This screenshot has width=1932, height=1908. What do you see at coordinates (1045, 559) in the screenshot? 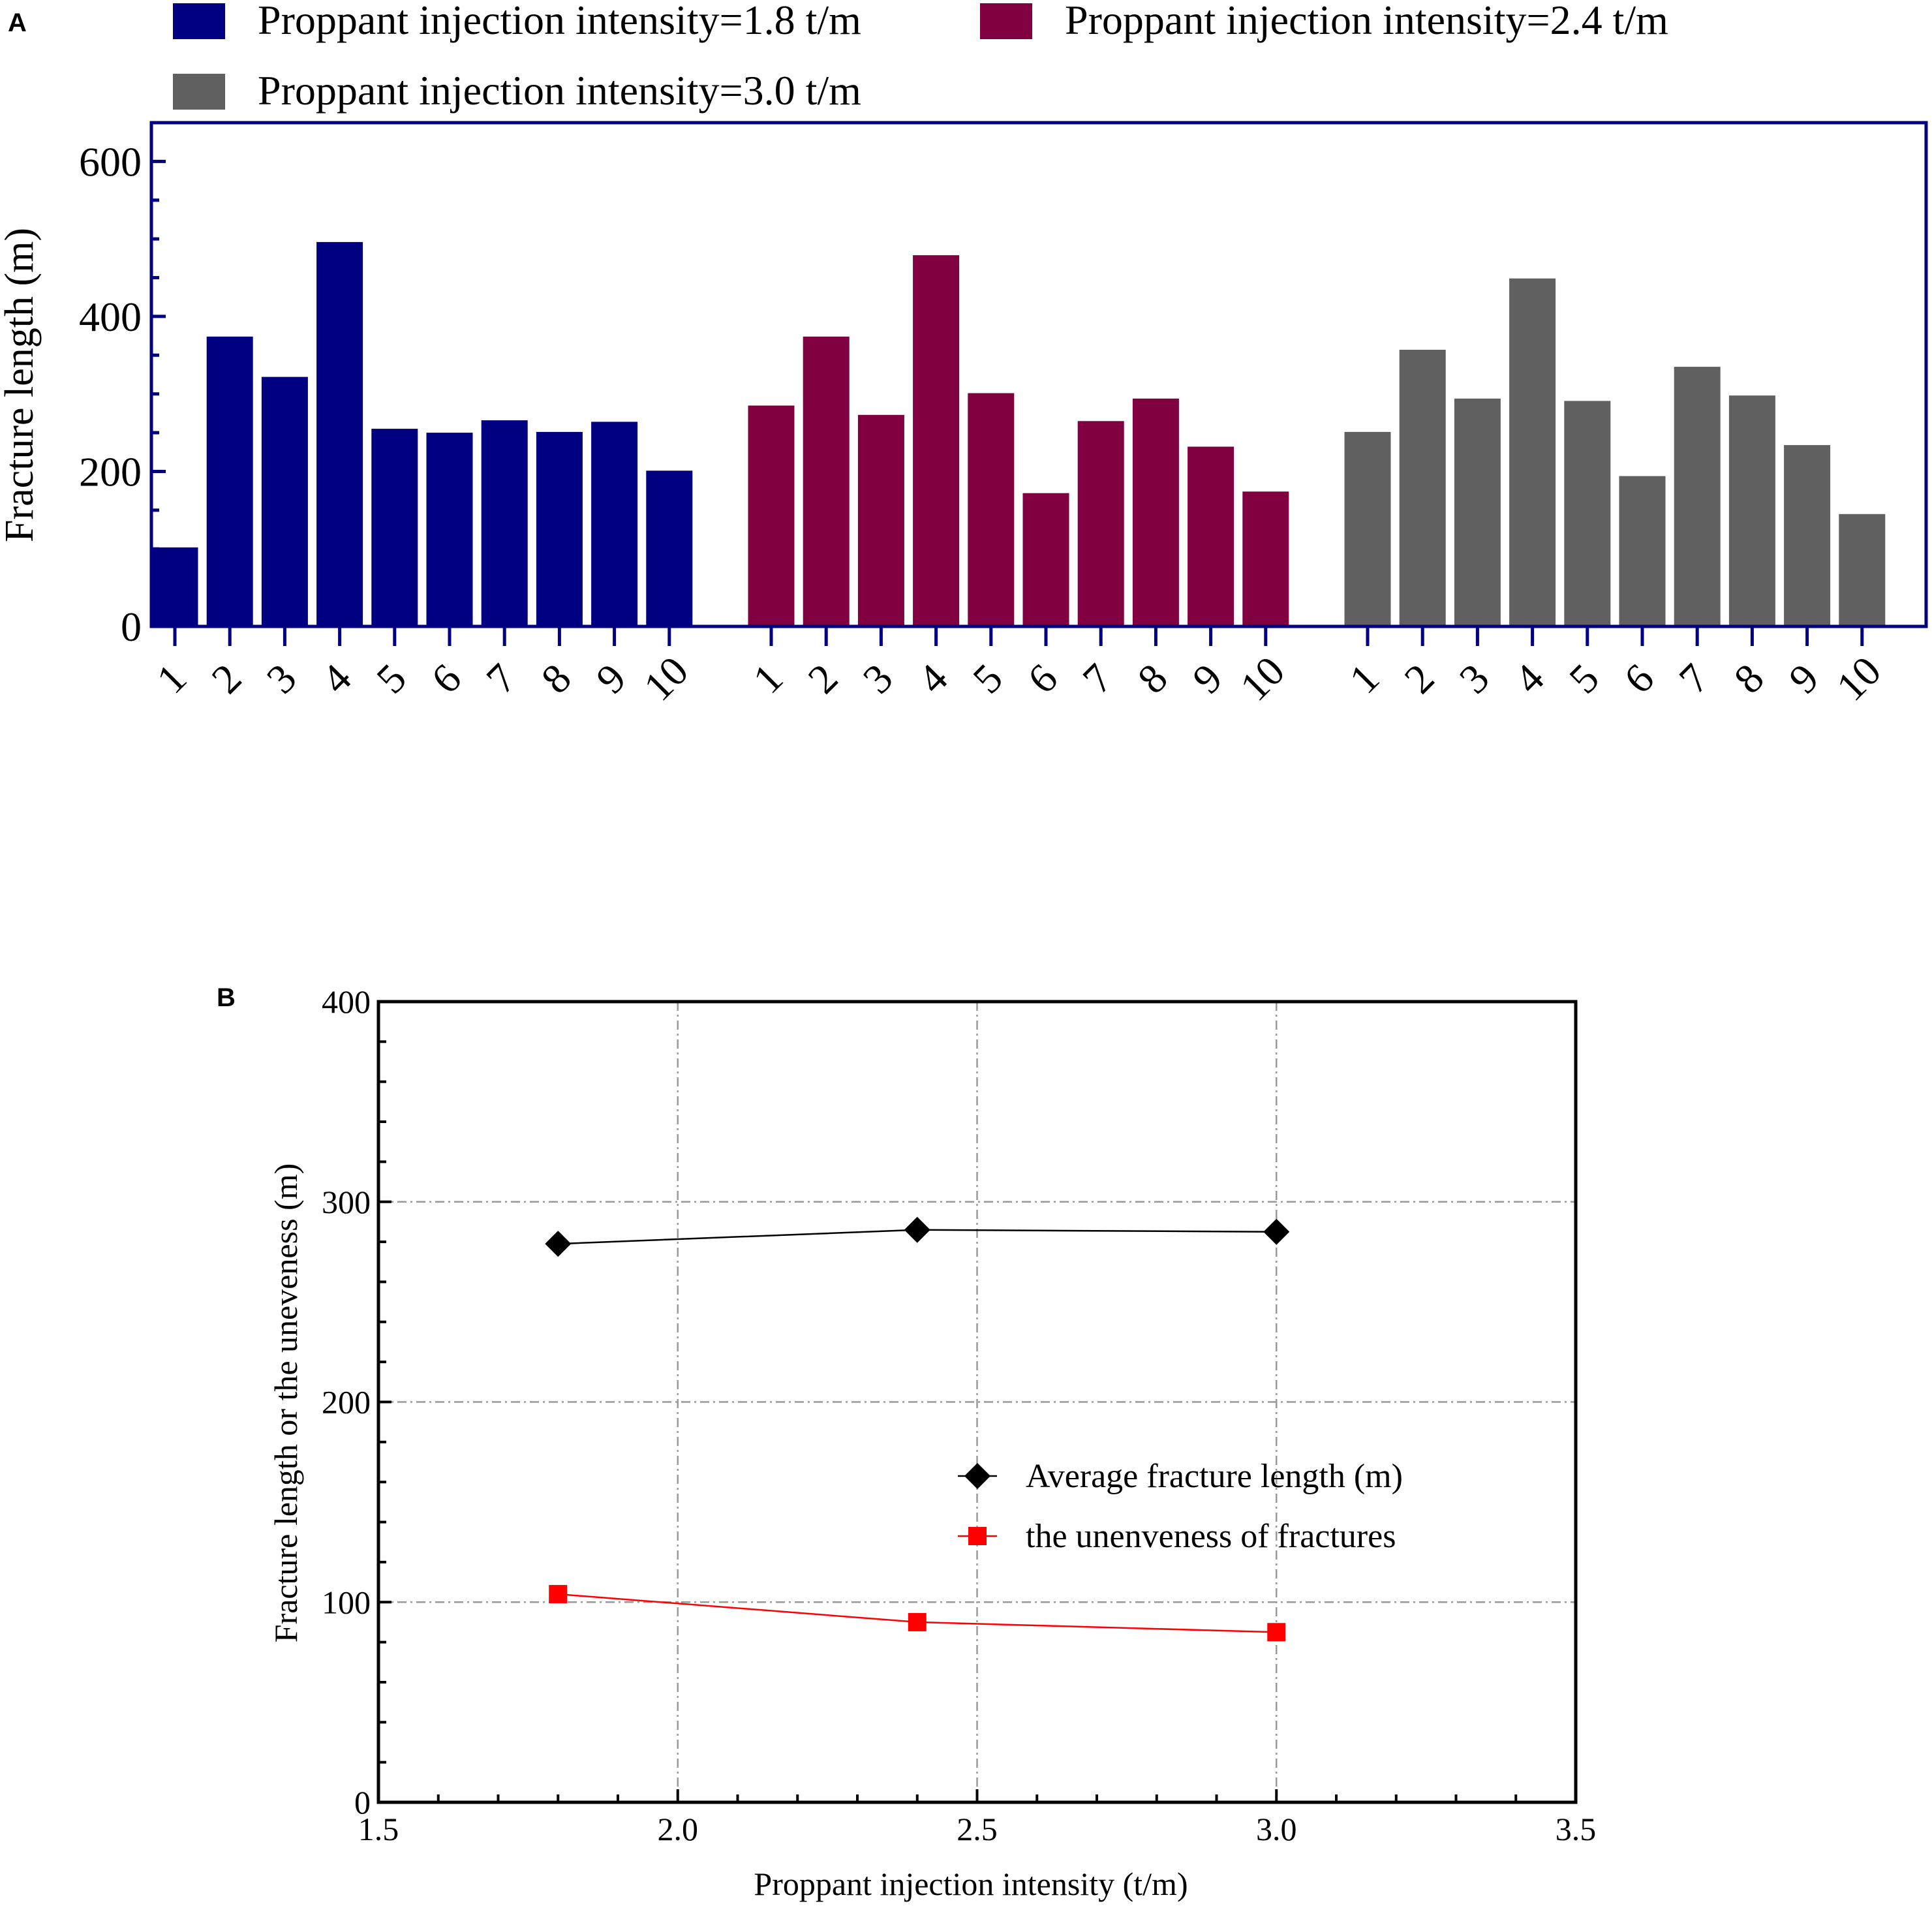
I see `bar-s2-c6` at bounding box center [1045, 559].